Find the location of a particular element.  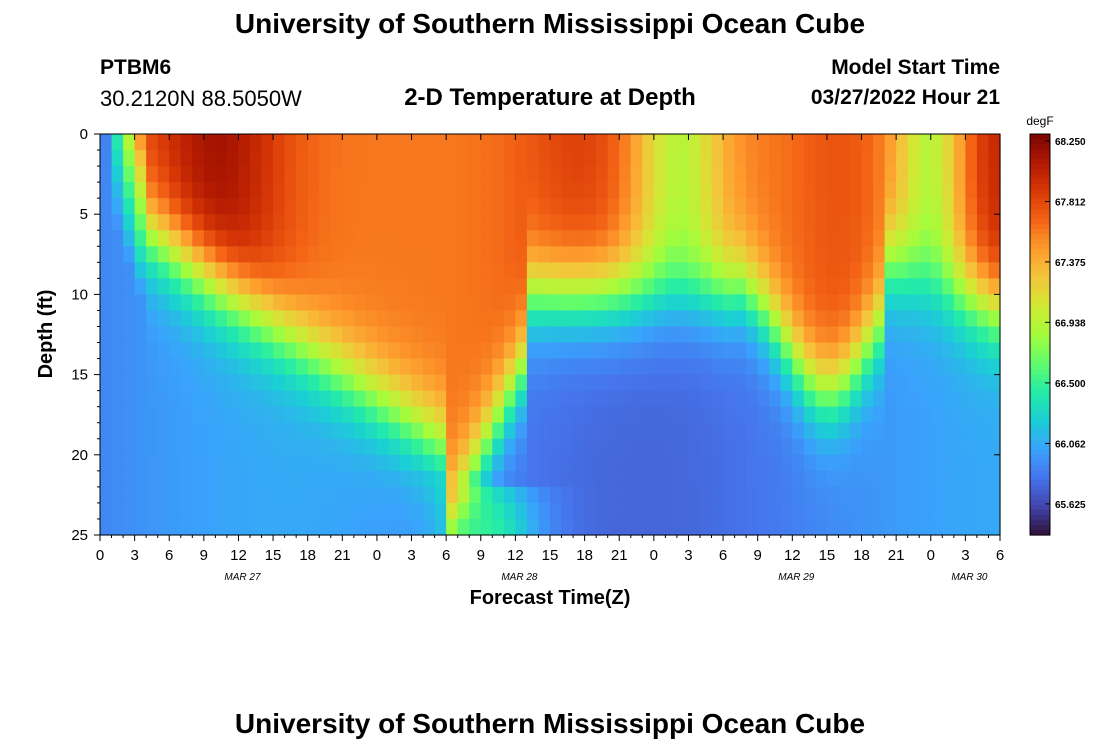

y-tick-label: 20 is located at coordinates (79, 455).